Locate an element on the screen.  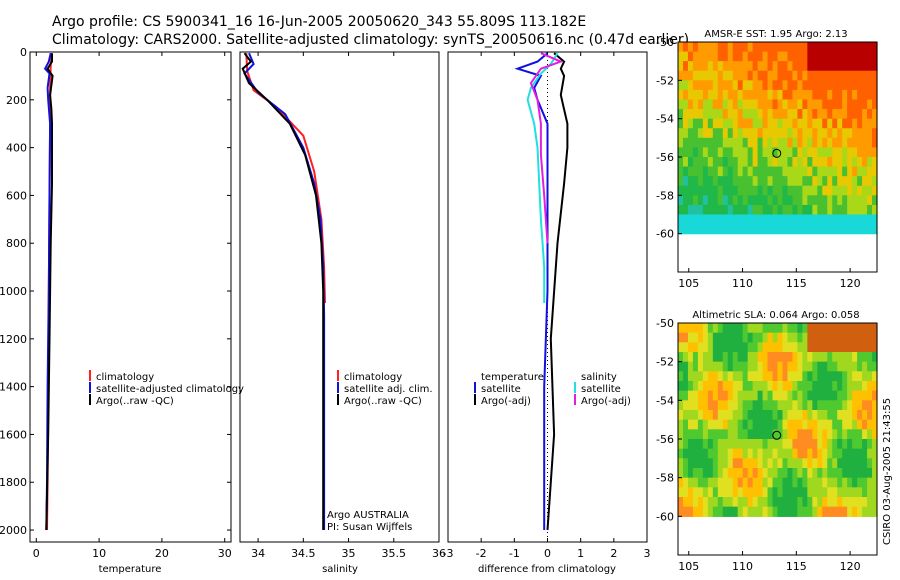
x-tick-label: 34.5 is located at coordinates (303, 553).